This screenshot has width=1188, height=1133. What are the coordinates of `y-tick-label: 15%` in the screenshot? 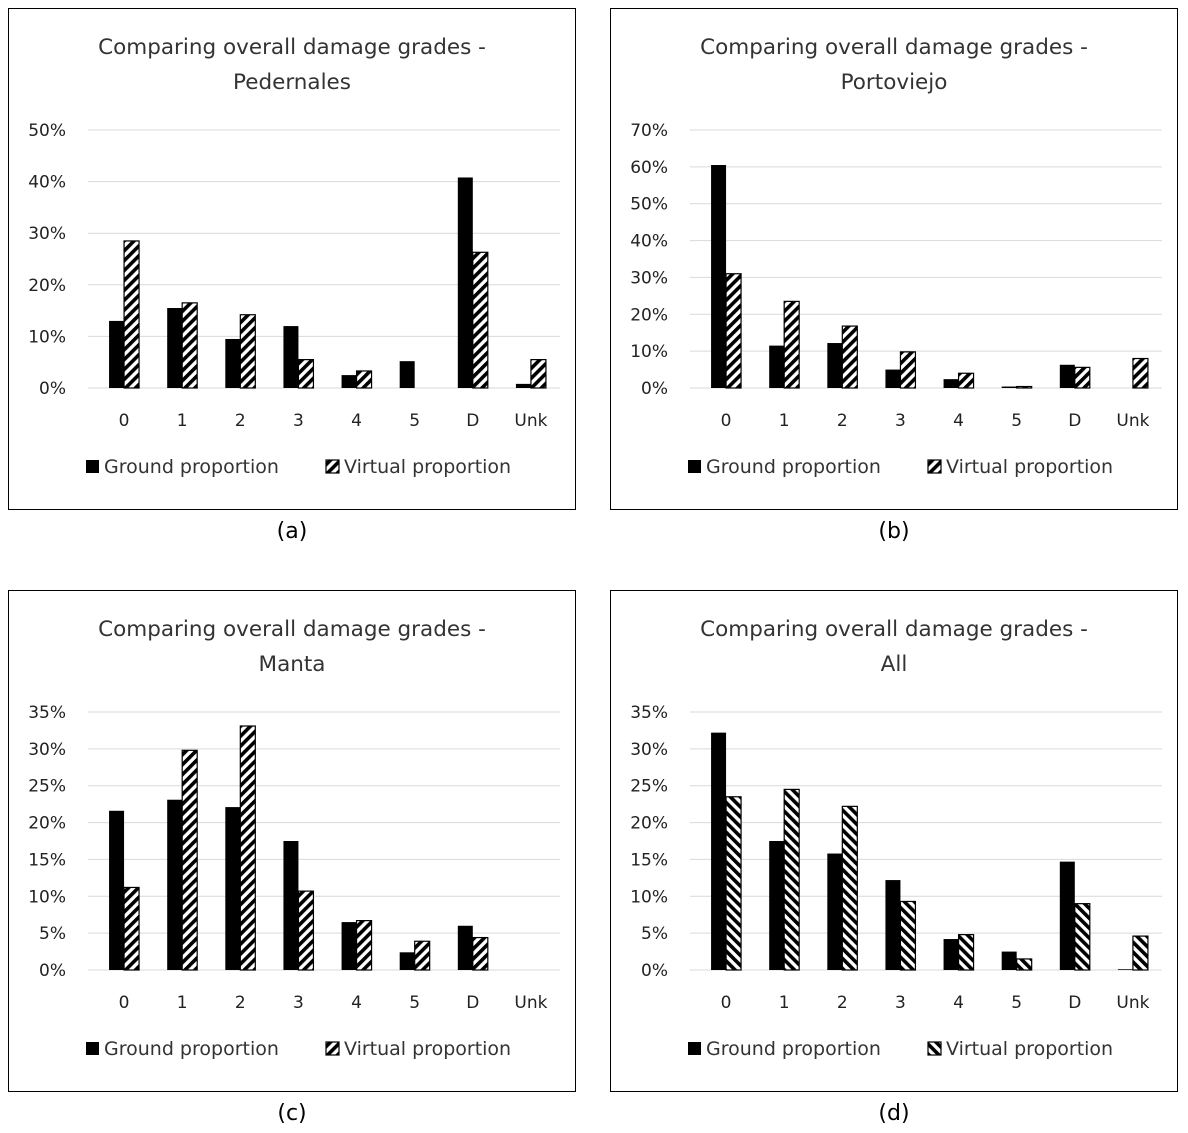 It's located at (649, 860).